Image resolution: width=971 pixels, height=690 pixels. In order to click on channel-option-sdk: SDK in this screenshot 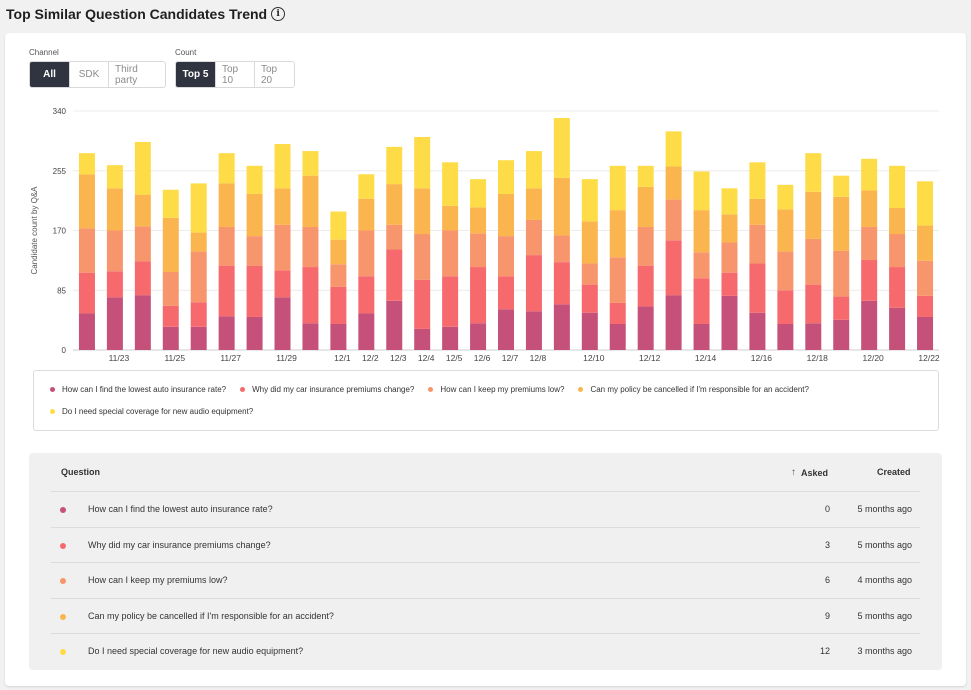, I will do `click(89, 74)`.